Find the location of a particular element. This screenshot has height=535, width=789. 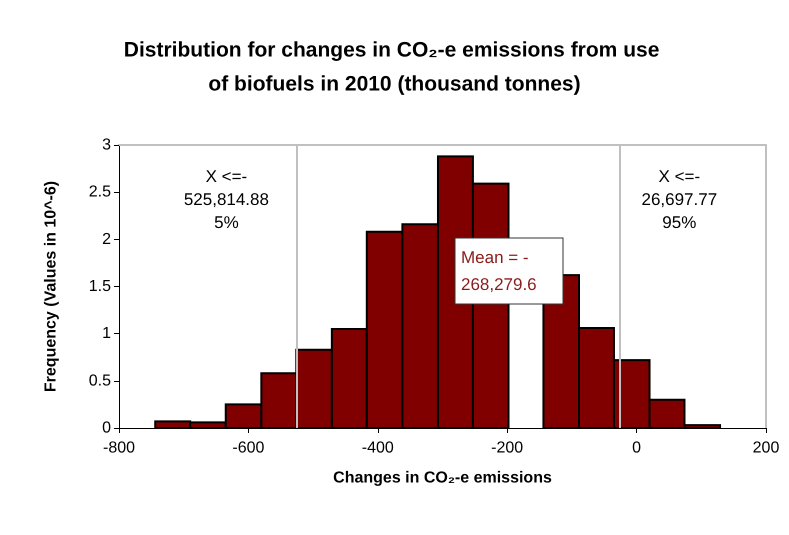

x-axis-title: Changes in CO₂-e emissions is located at coordinates (442, 478).